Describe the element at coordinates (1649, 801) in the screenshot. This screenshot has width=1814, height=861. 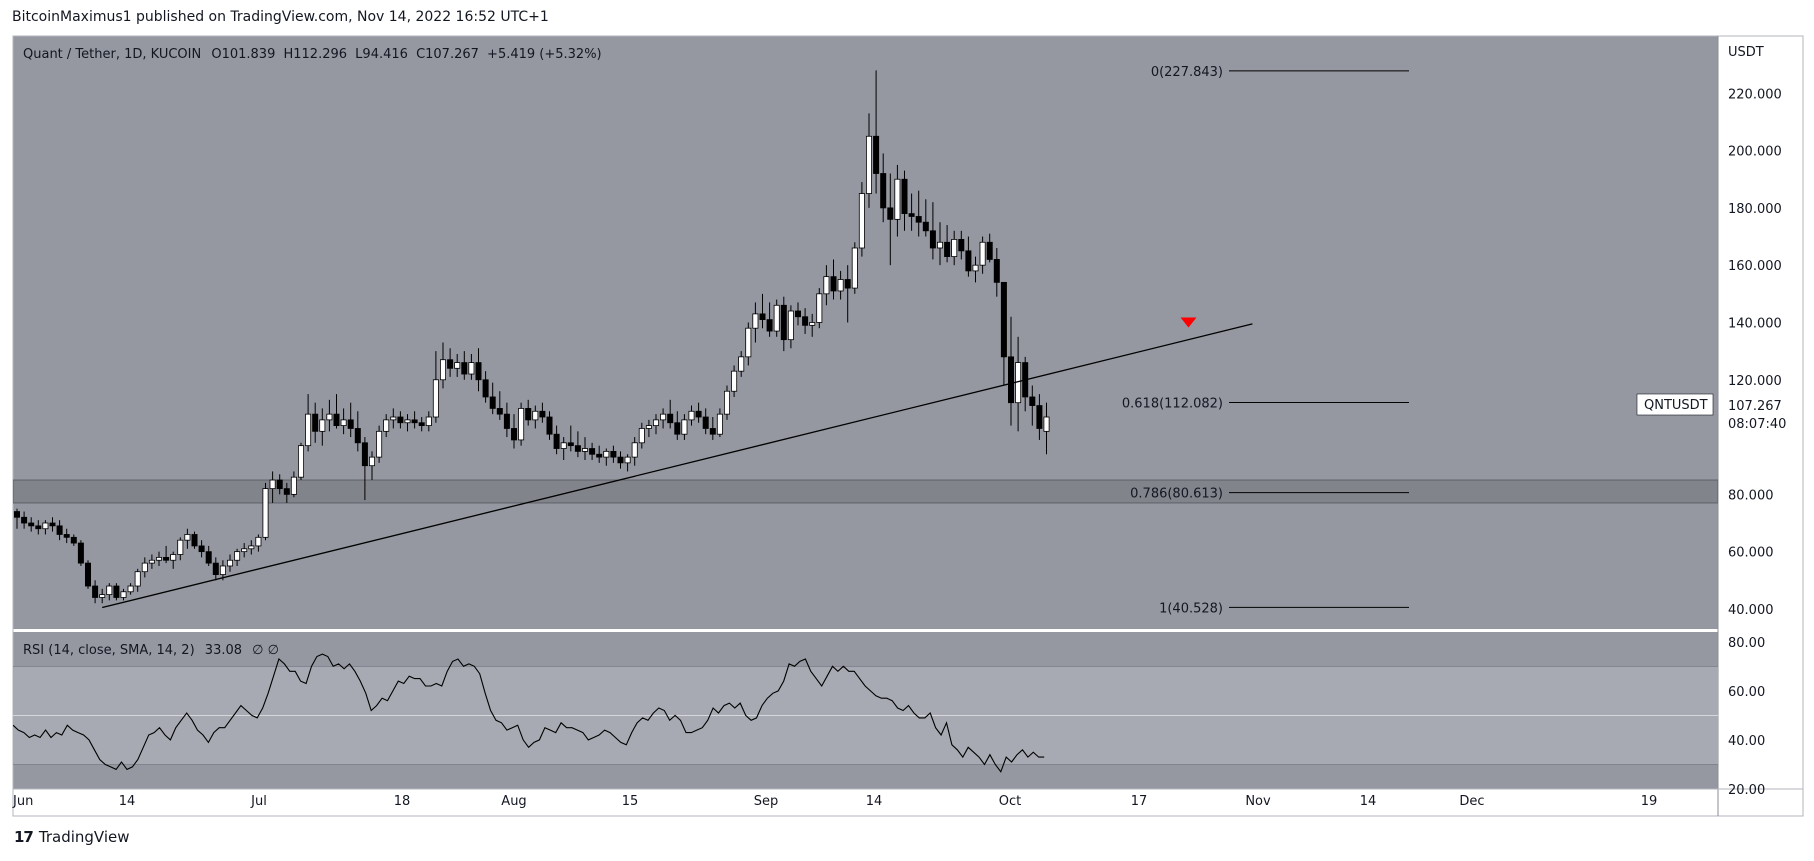
I see `time-tick-label: 19` at that location.